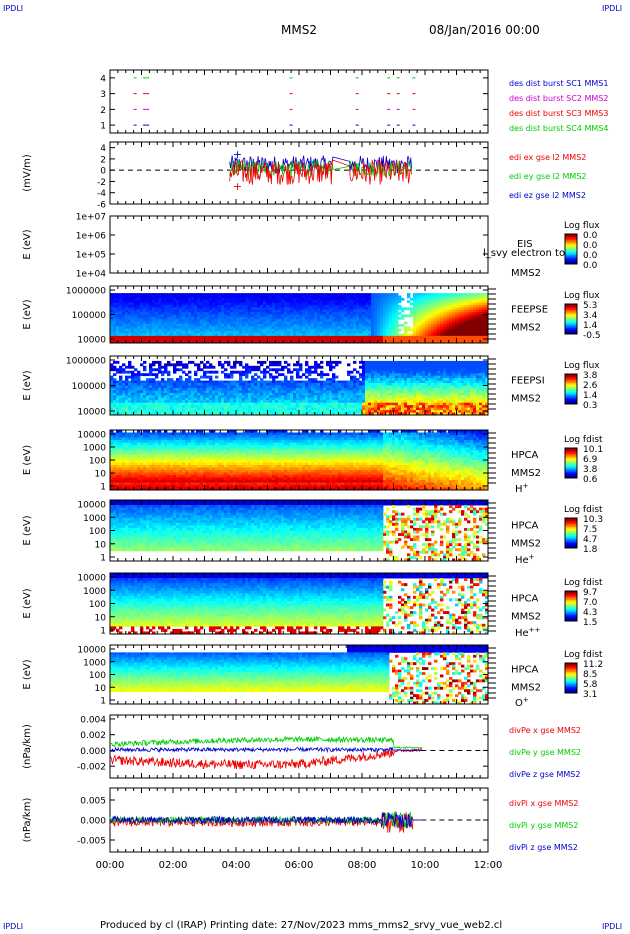 The image size is (630, 934). Describe the element at coordinates (237, 186) in the screenshot. I see `edi-marker-plus-red: +` at that location.